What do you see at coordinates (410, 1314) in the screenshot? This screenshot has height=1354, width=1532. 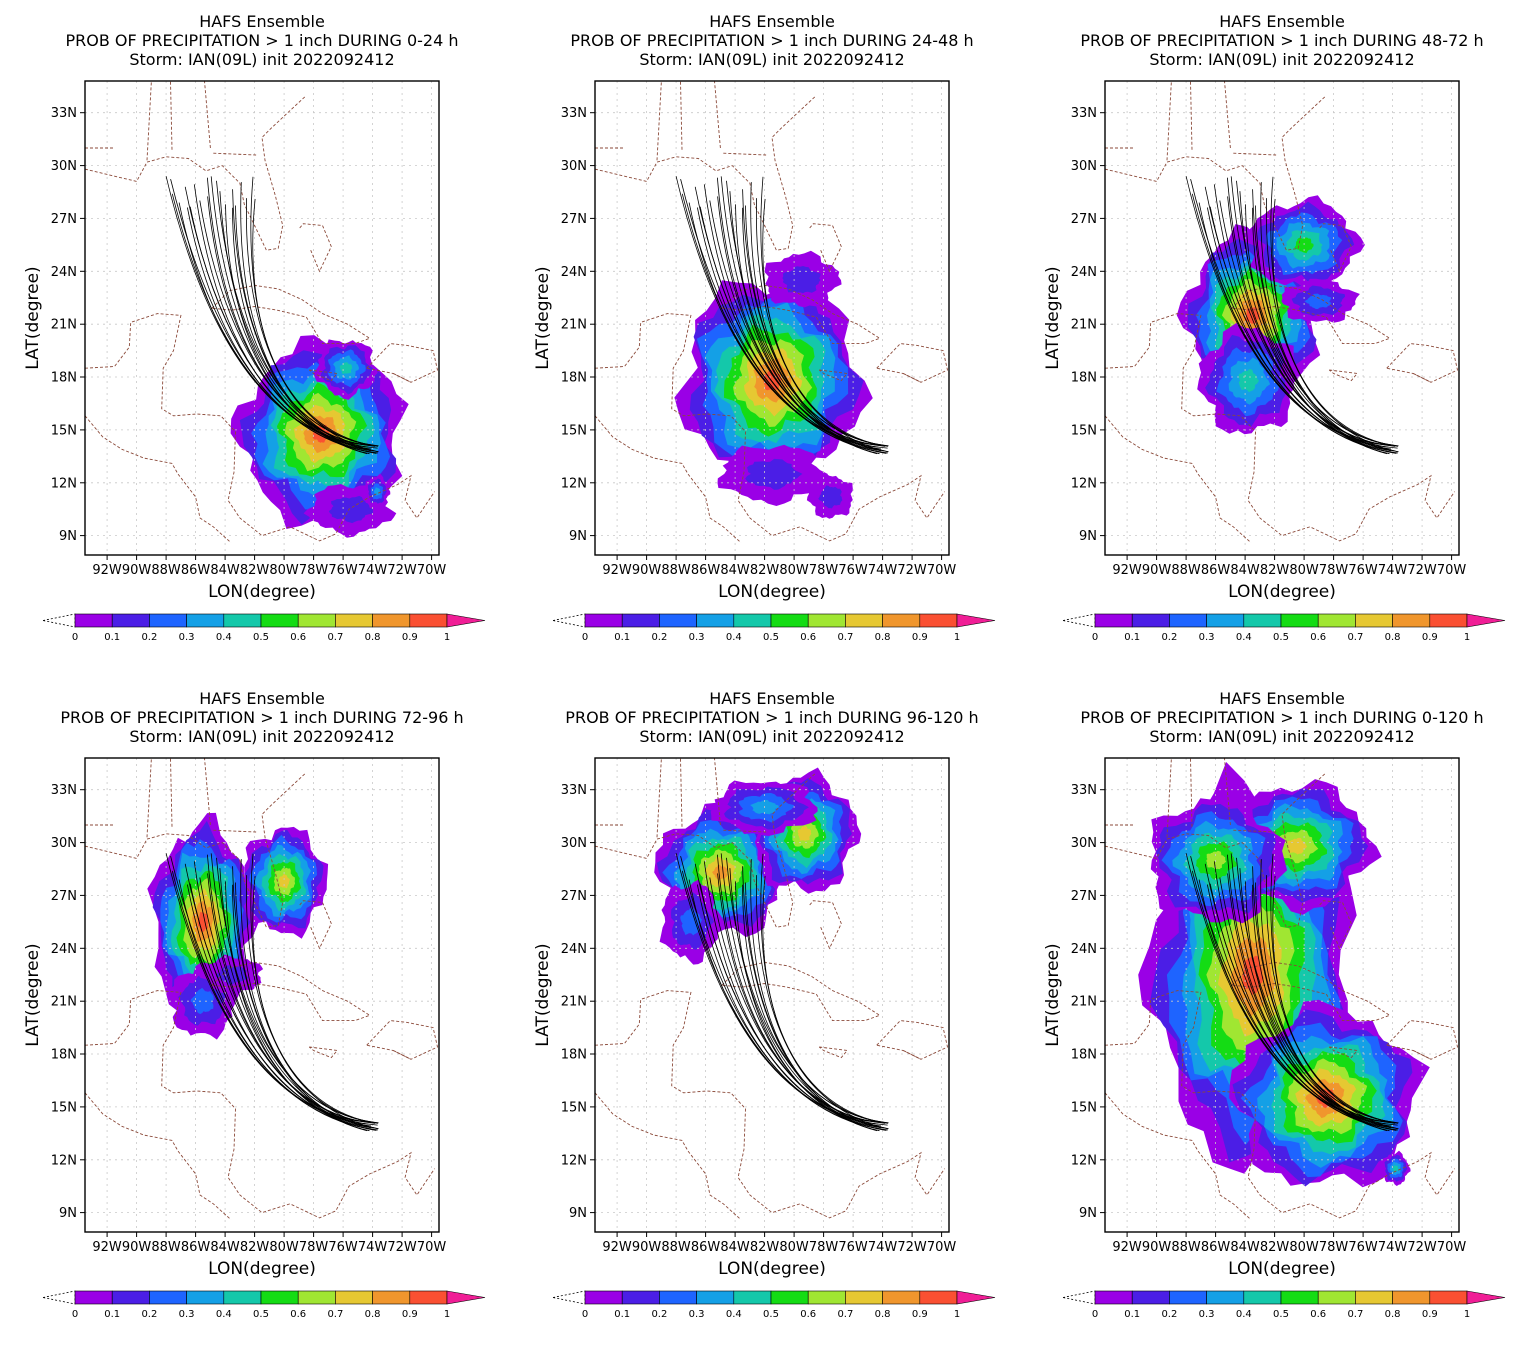 I see `colorbar-tick-label: 0.9` at bounding box center [410, 1314].